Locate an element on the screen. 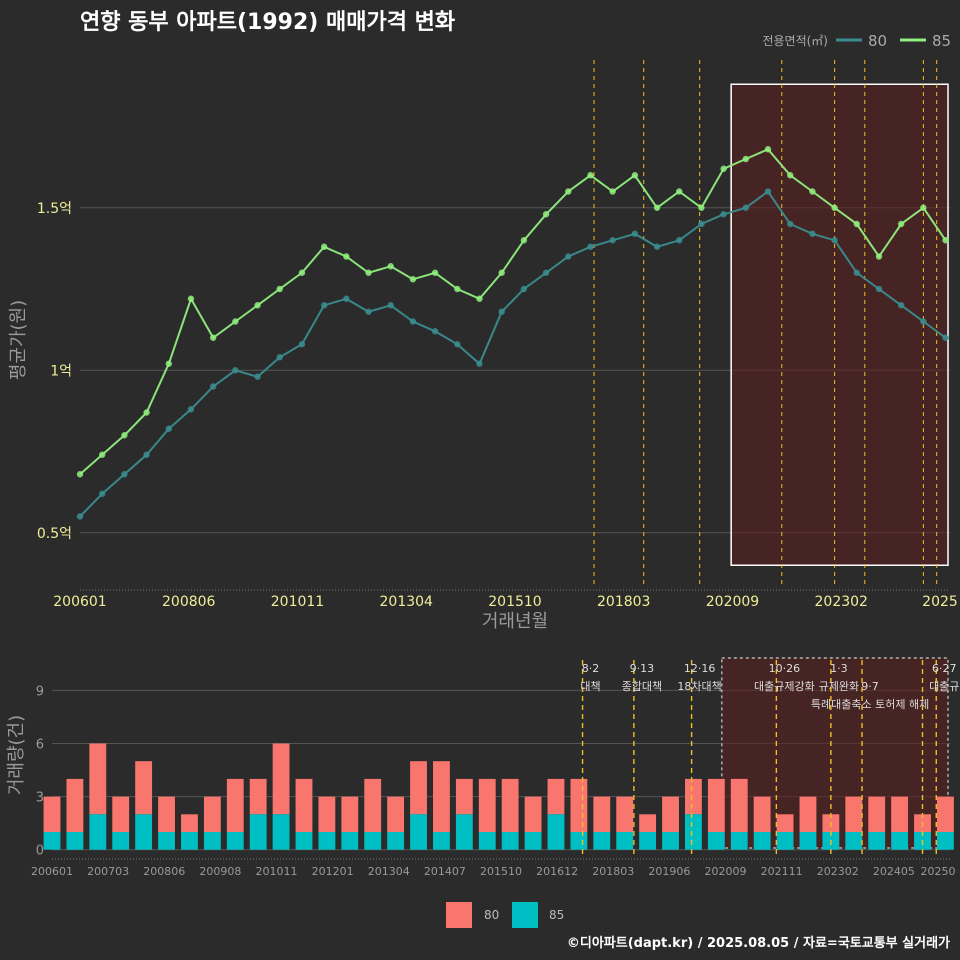 Image resolution: width=960 pixels, height=960 pixels. price-x-tick: 200806 is located at coordinates (189, 602).